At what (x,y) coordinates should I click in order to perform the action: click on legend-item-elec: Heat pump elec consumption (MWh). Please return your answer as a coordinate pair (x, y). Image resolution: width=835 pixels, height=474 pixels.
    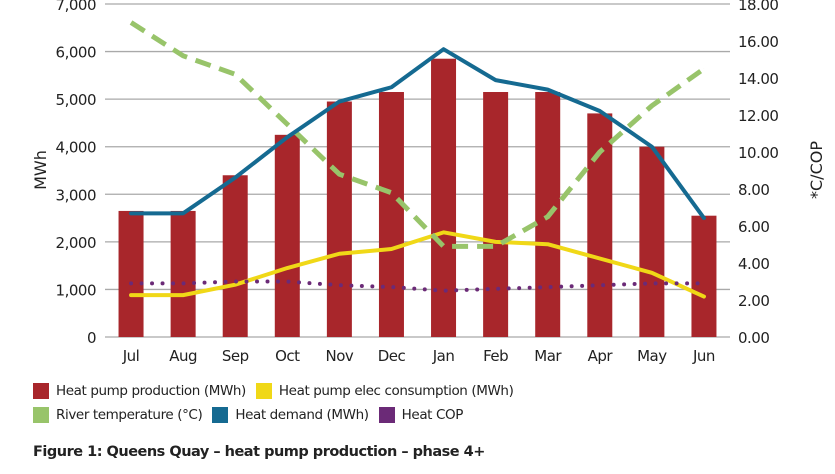
    Looking at the image, I should click on (384, 390).